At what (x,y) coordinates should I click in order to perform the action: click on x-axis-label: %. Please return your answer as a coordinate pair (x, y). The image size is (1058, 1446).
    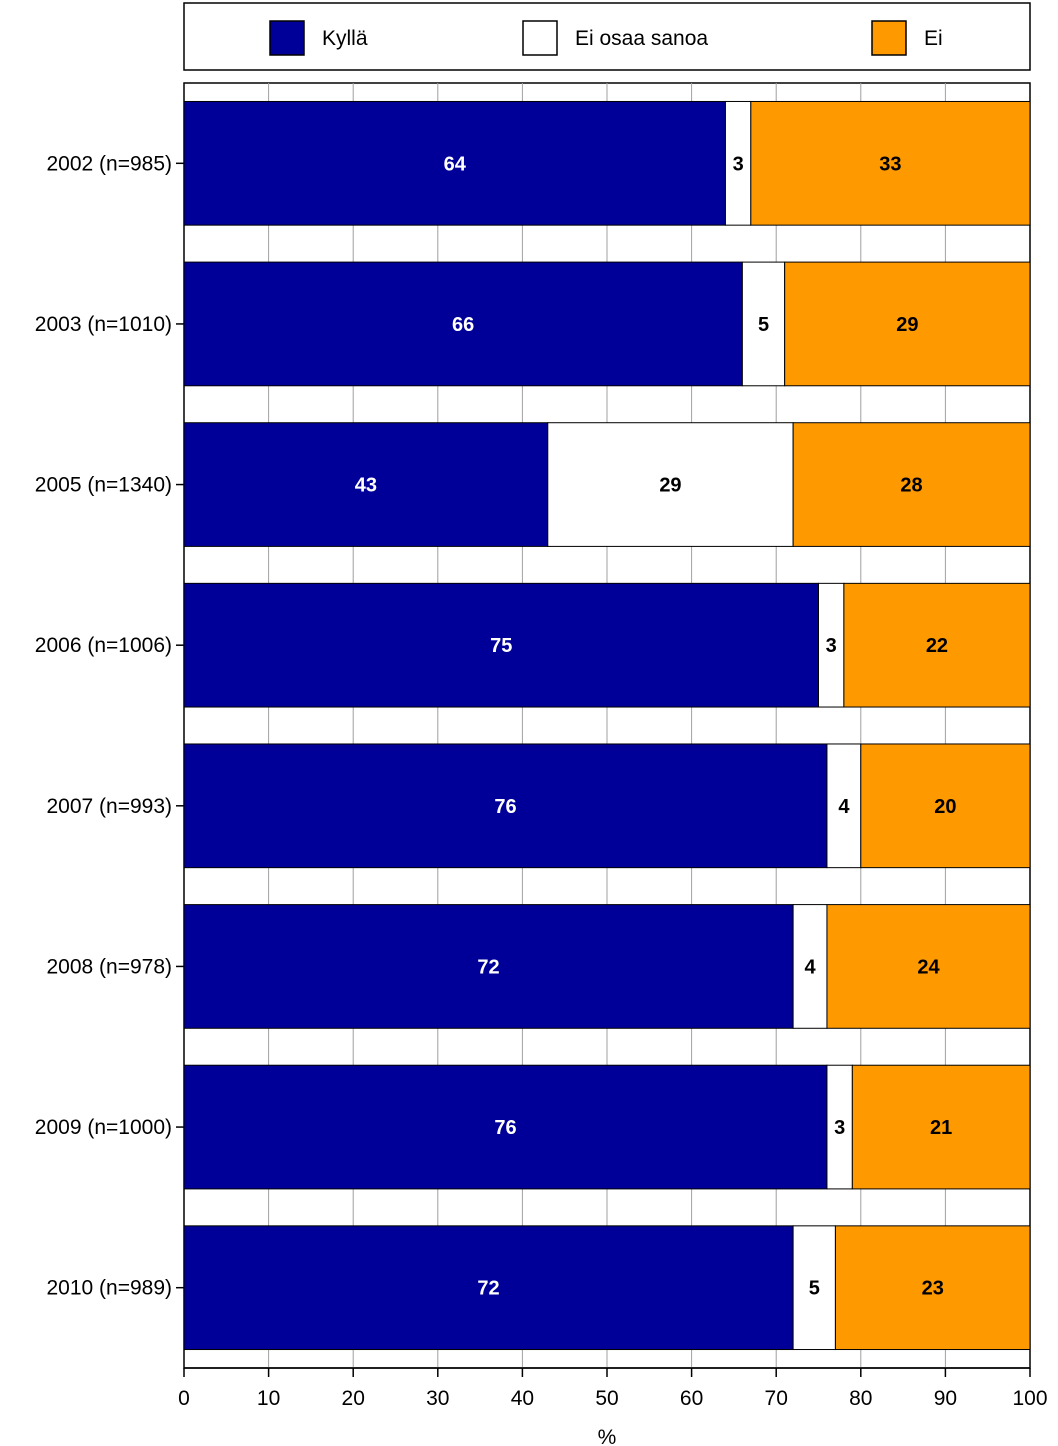
    Looking at the image, I should click on (607, 1436).